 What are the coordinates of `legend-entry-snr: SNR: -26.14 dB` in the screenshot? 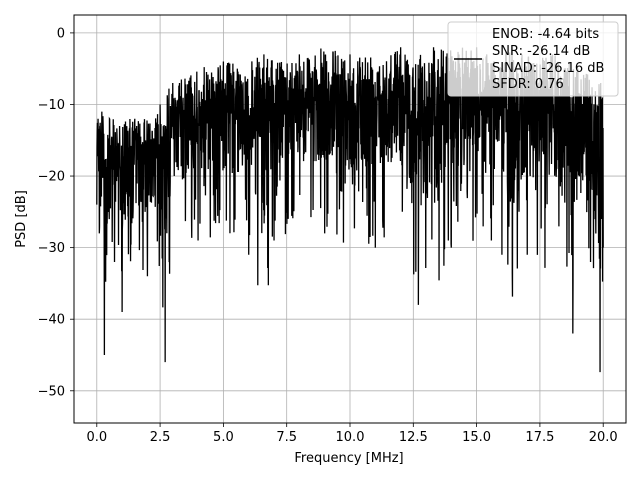 It's located at (541, 51).